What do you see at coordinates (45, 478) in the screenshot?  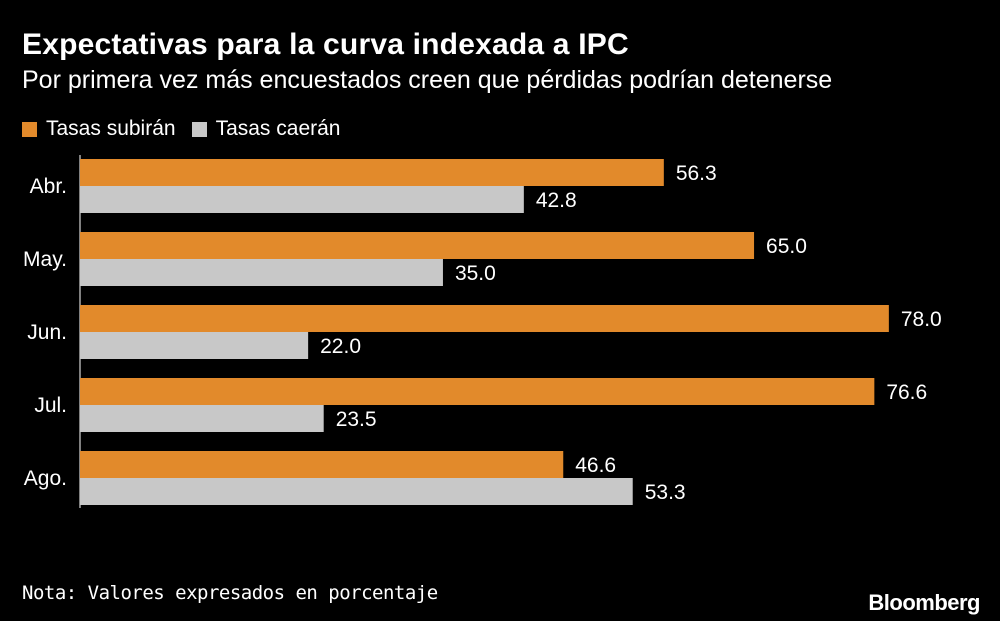 I see `category-label: Ago.` at bounding box center [45, 478].